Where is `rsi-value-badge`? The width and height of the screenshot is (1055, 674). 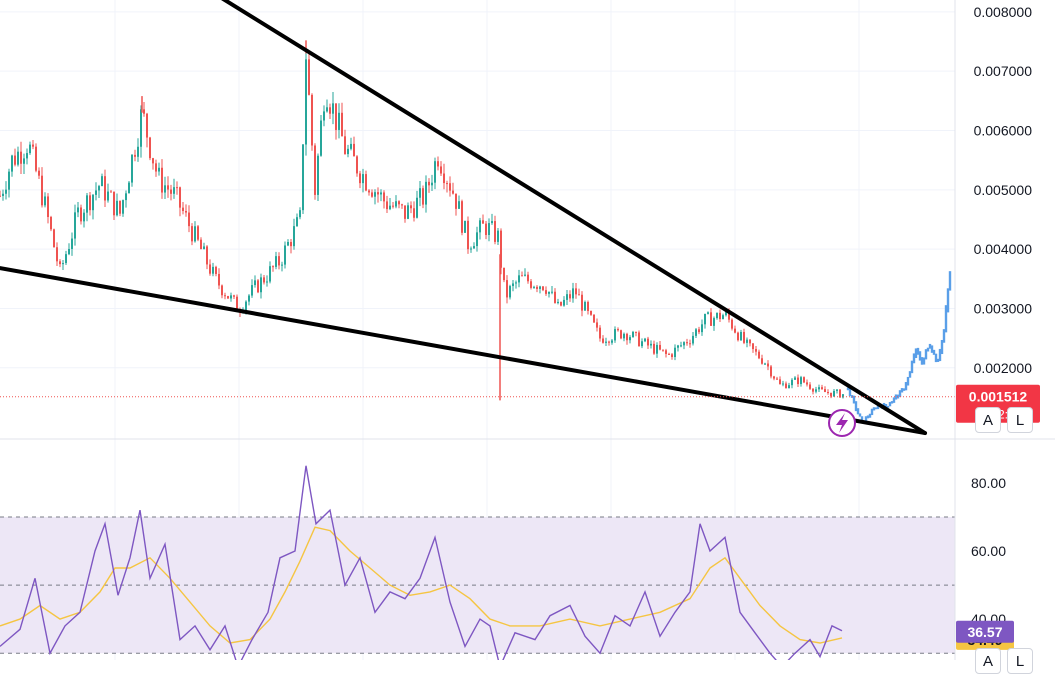
rsi-value-badge is located at coordinates (985, 631).